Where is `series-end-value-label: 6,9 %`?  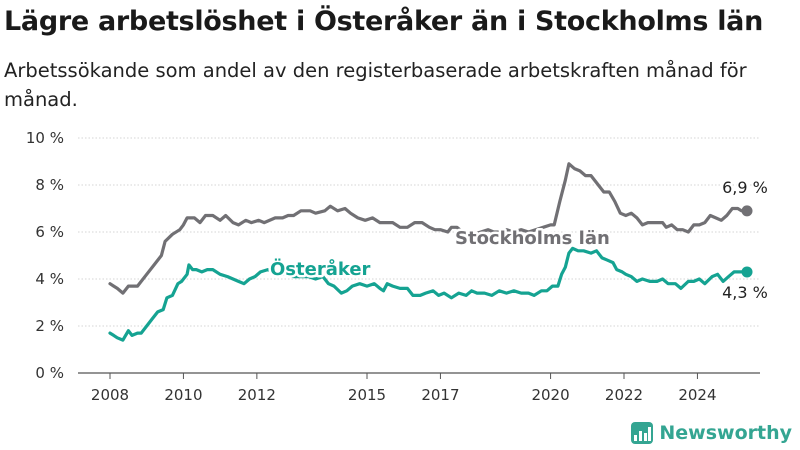 series-end-value-label: 6,9 % is located at coordinates (745, 187).